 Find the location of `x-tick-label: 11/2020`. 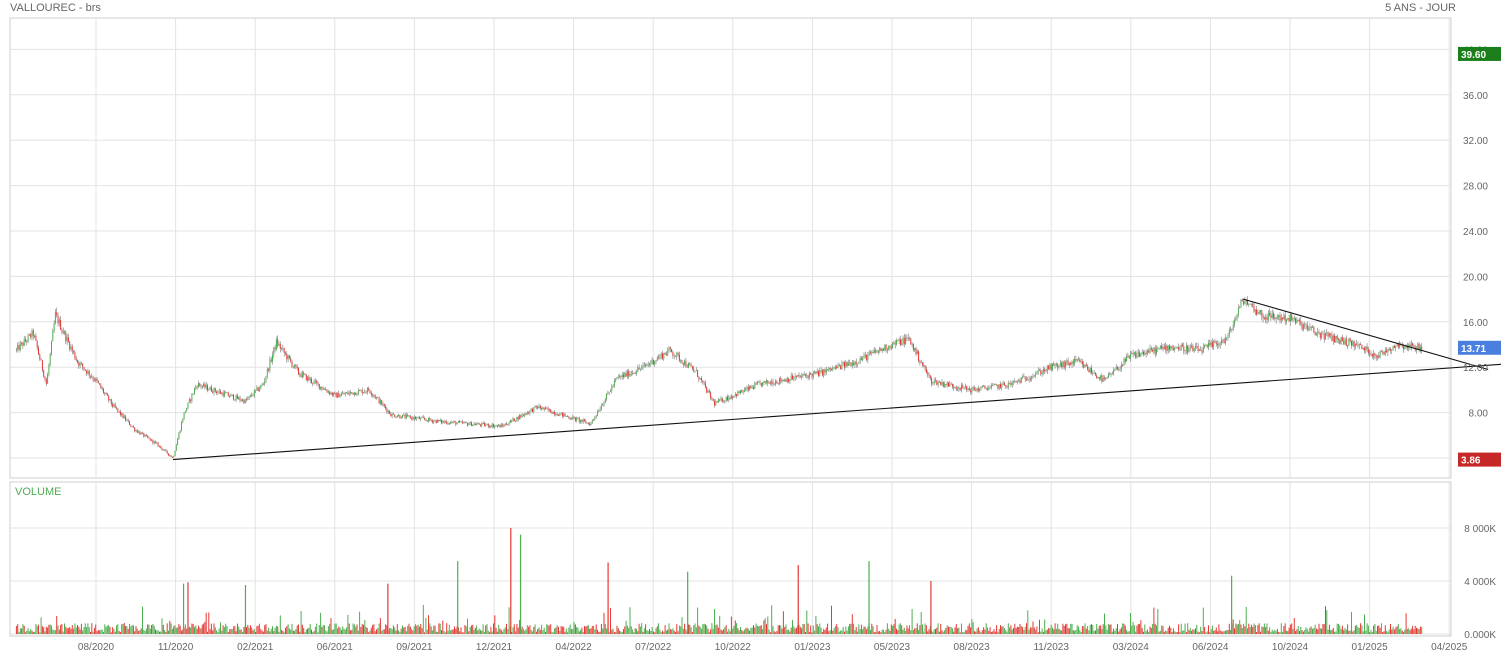

x-tick-label: 11/2020 is located at coordinates (176, 647).